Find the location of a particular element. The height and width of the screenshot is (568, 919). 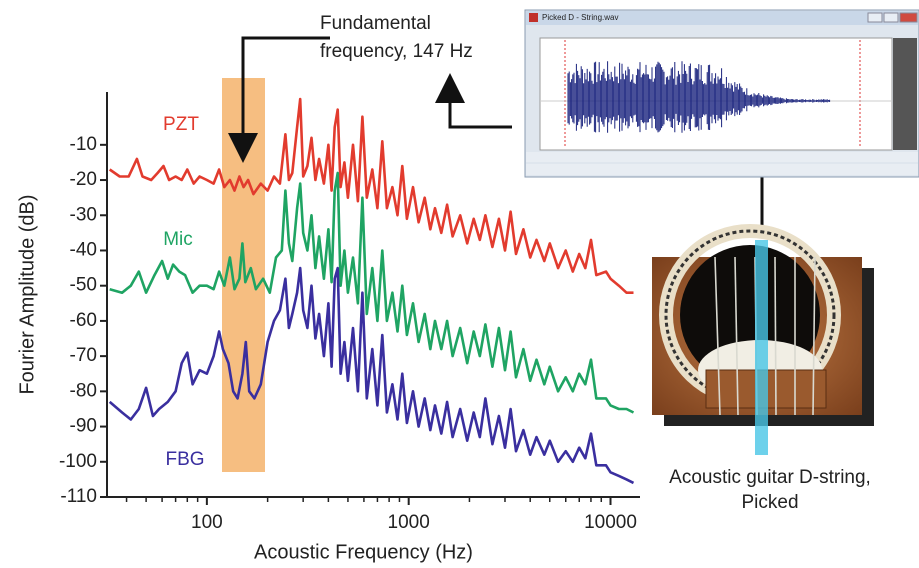

series-label: PZT is located at coordinates (181, 124).